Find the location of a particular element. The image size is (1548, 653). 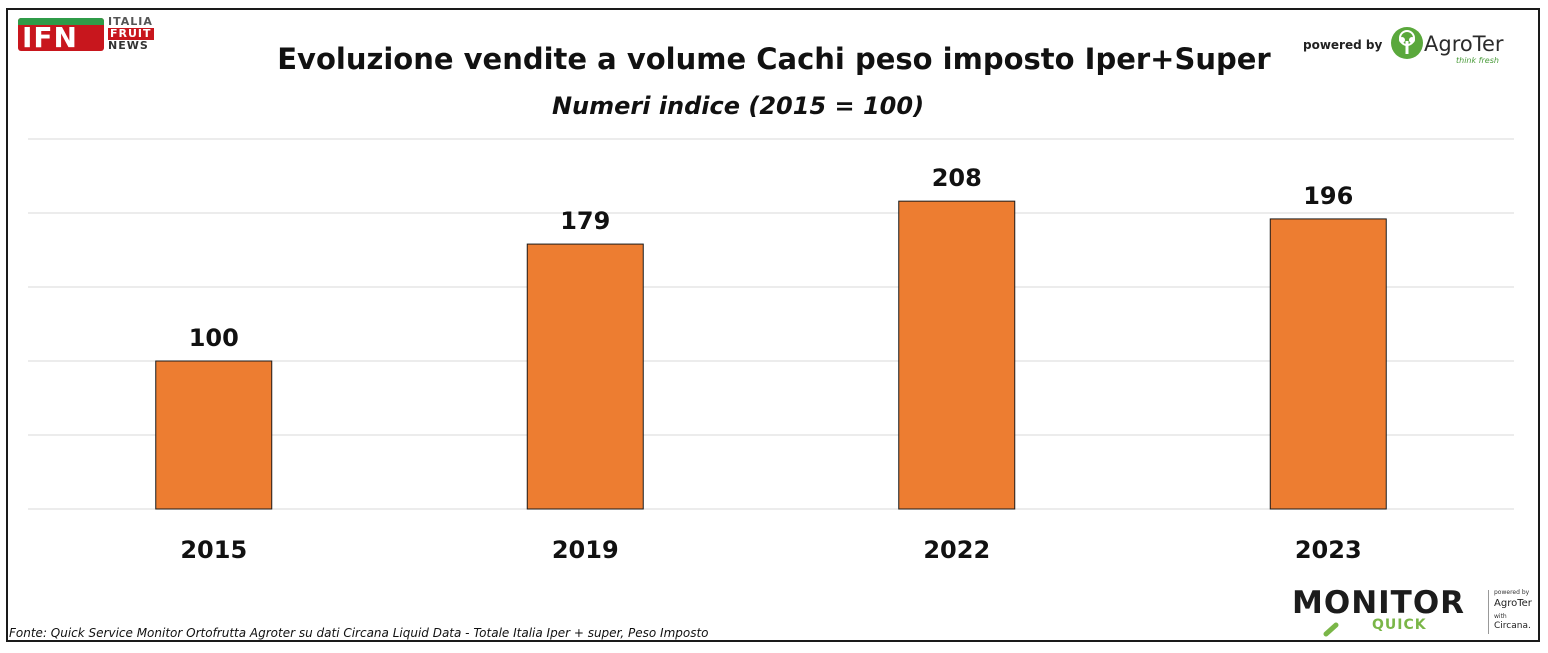

data-label-2022: 208 is located at coordinates (957, 178).